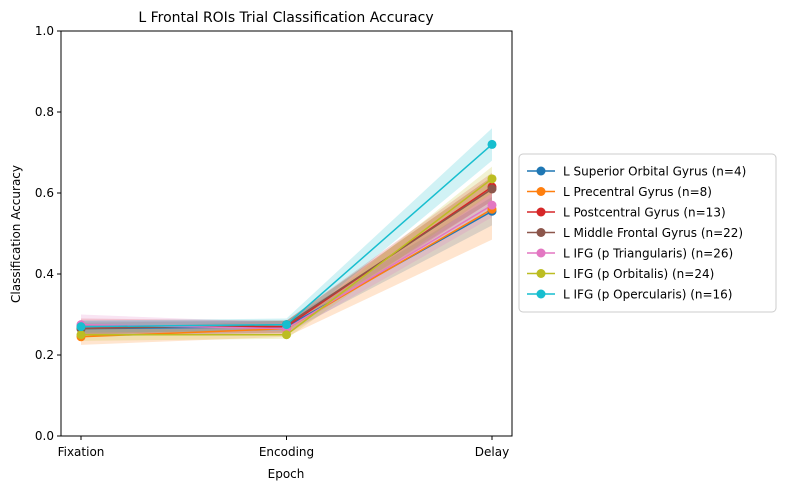 Image resolution: width=790 pixels, height=494 pixels. Describe the element at coordinates (44, 112) in the screenshot. I see `y-tick-label: 0.8` at that location.